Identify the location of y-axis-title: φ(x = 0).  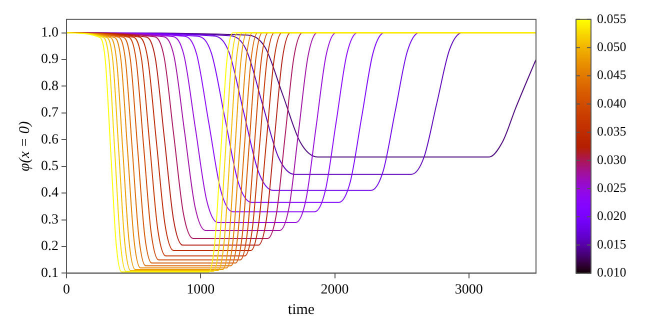
(24, 146).